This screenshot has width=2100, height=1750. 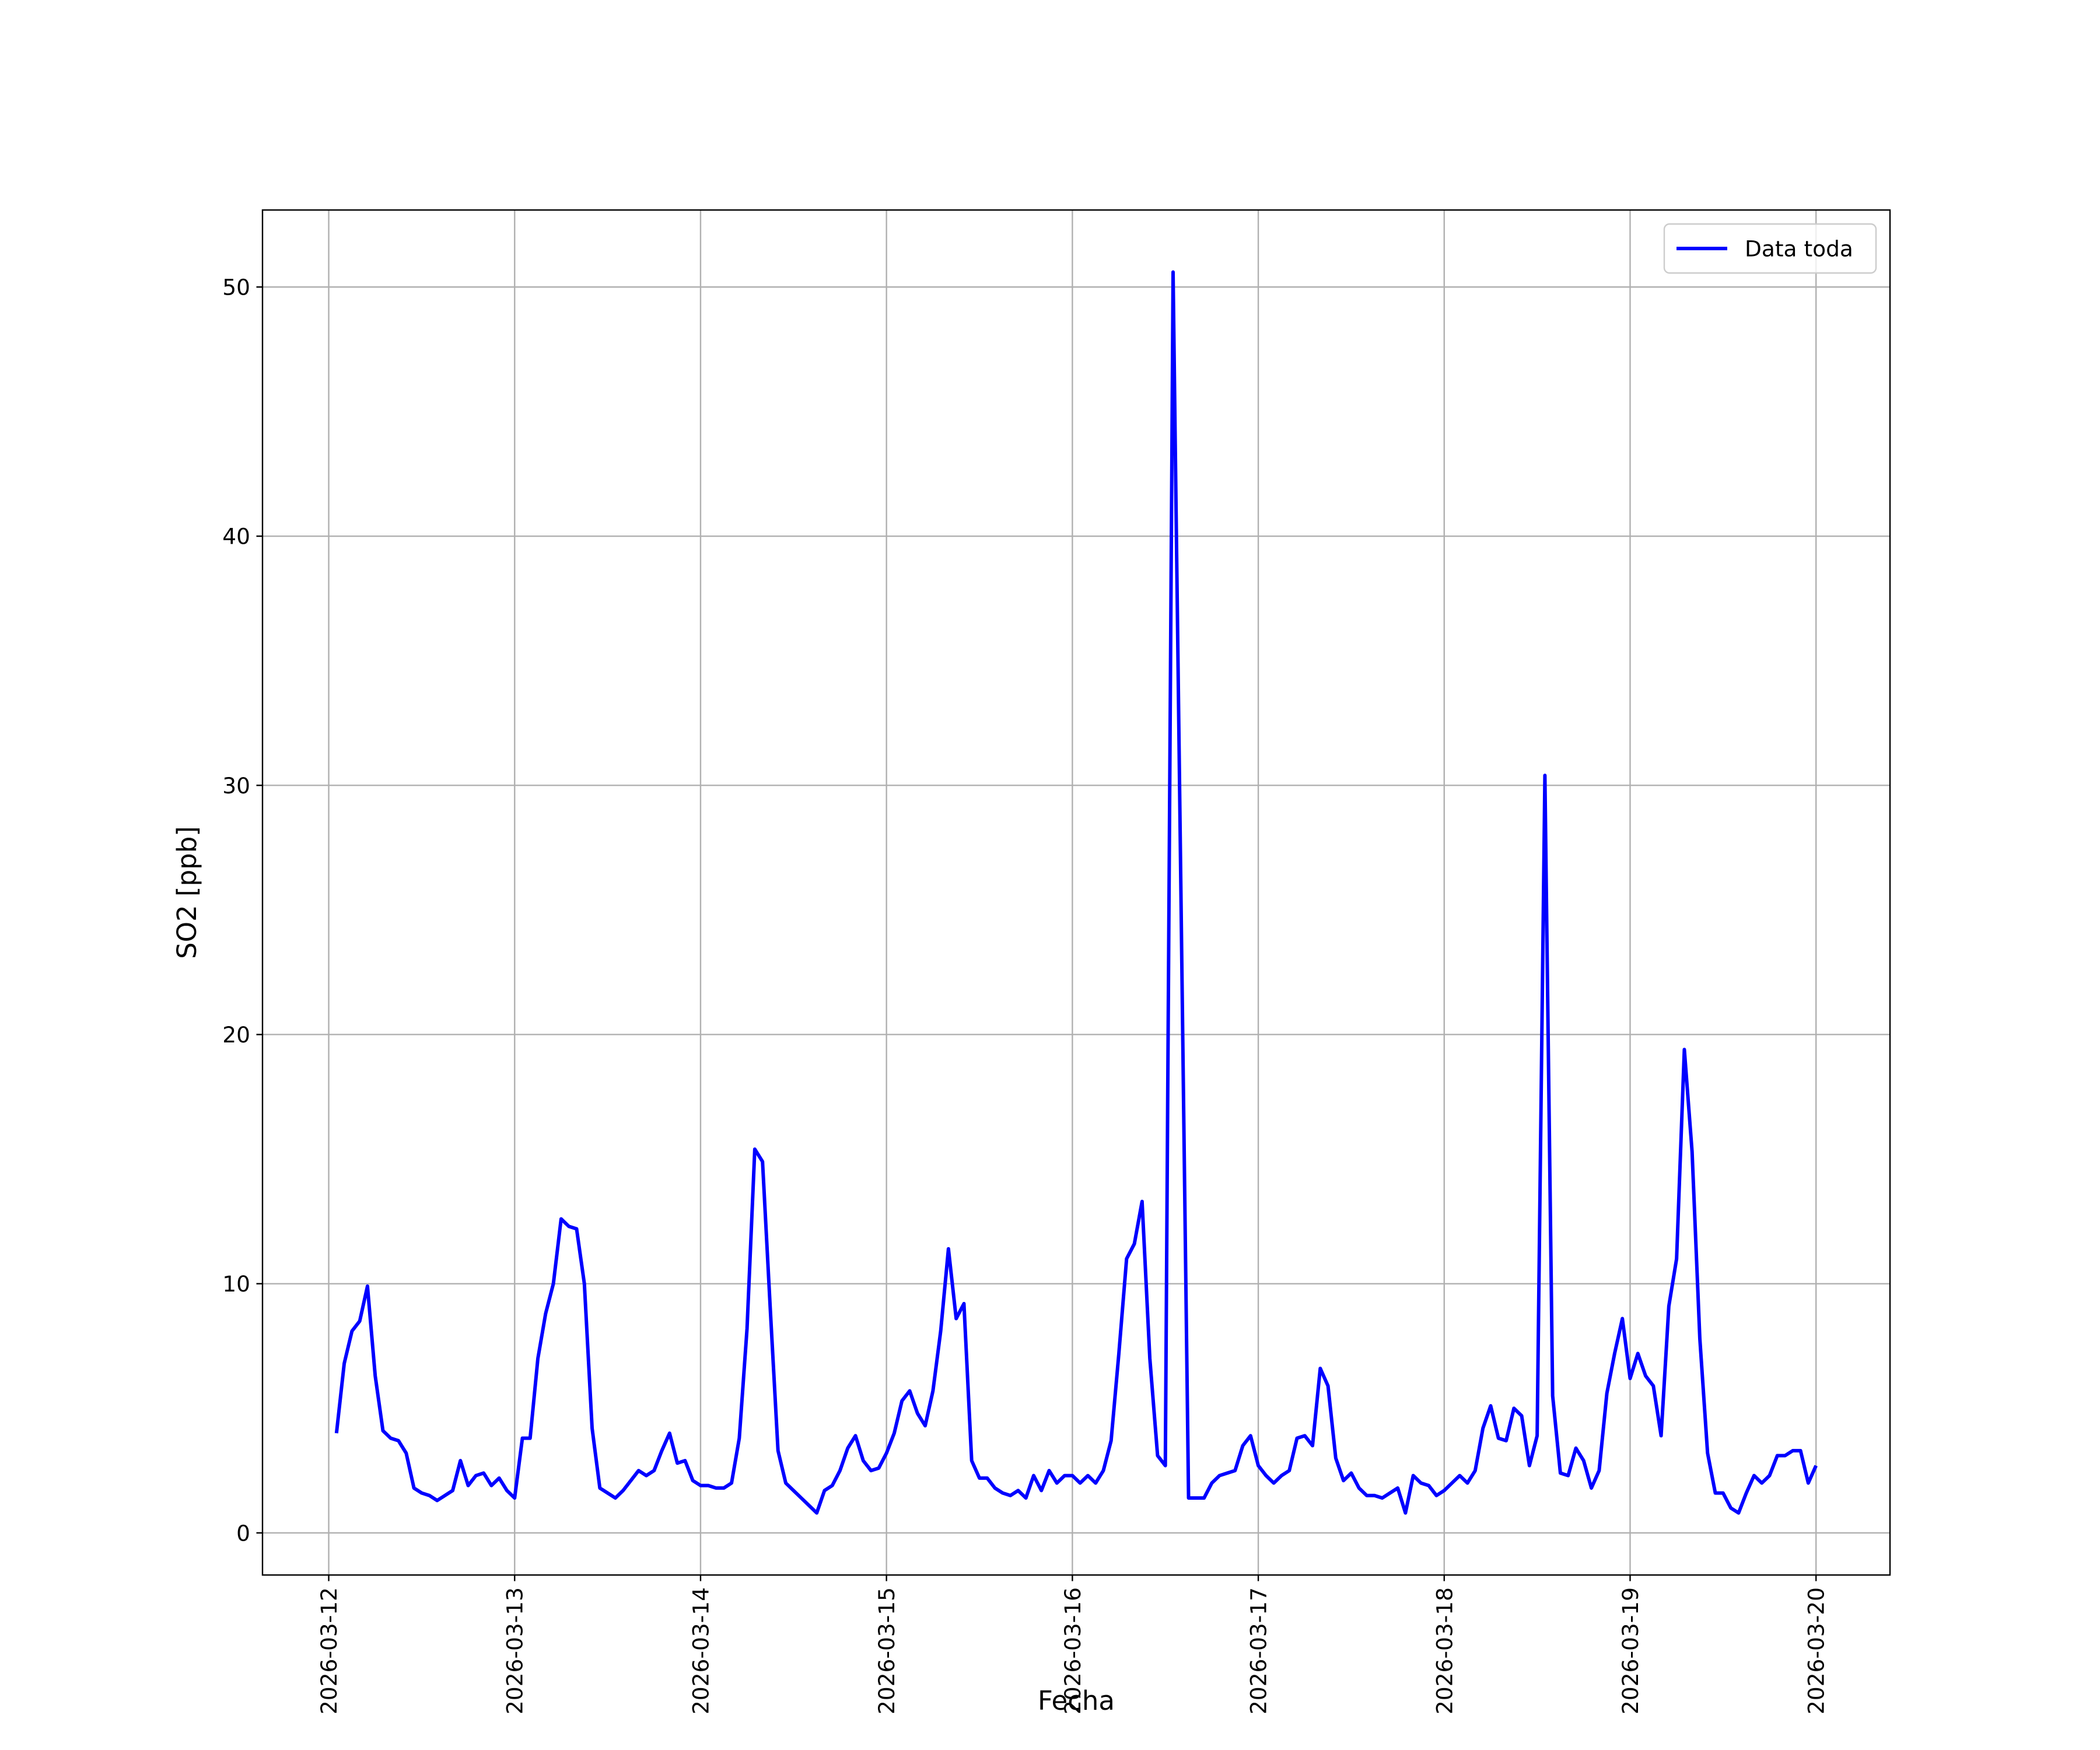 I want to click on y-tick-label: 40, so click(x=236, y=537).